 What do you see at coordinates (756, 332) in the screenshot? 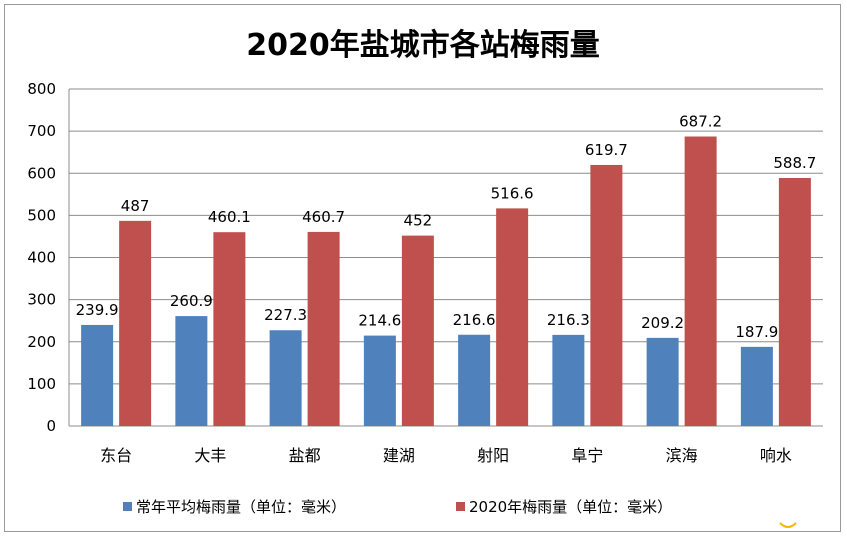
I see `data-label: 187.9` at bounding box center [756, 332].